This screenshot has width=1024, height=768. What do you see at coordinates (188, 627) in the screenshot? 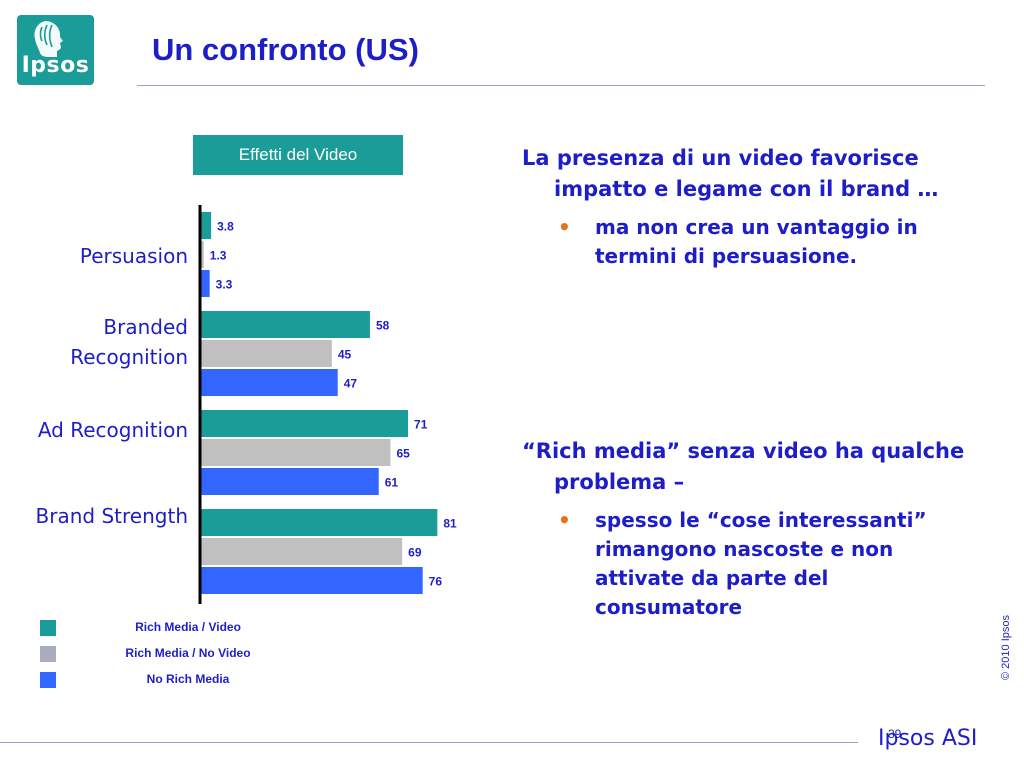
I see `legend-label-video: Rich Media / Video` at bounding box center [188, 627].